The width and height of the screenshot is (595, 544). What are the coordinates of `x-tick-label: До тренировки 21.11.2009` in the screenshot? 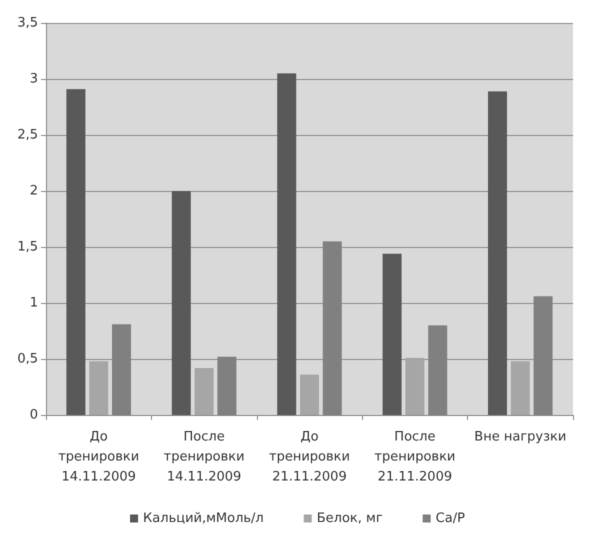 It's located at (309, 457).